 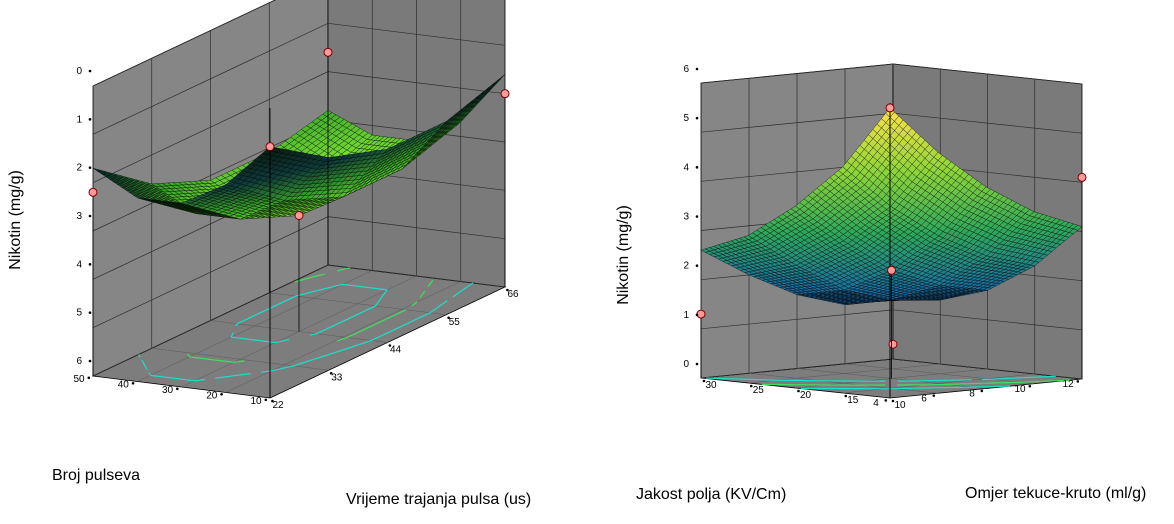 I want to click on x-tick-label: 12, so click(x=1068, y=384).